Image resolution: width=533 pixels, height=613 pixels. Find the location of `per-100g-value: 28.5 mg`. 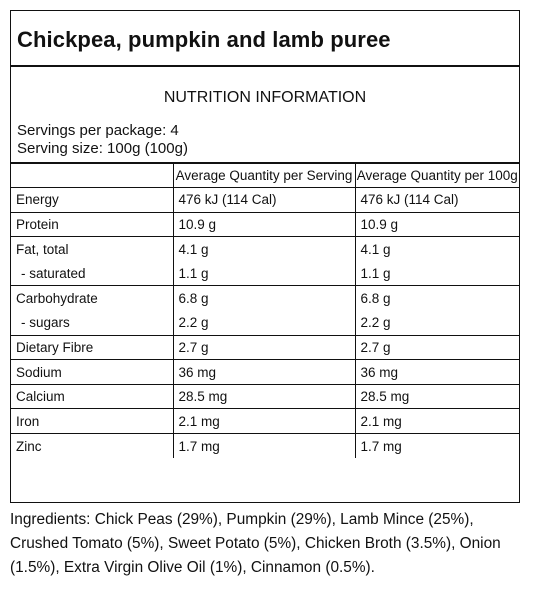

per-100g-value: 28.5 mg is located at coordinates (436, 396).